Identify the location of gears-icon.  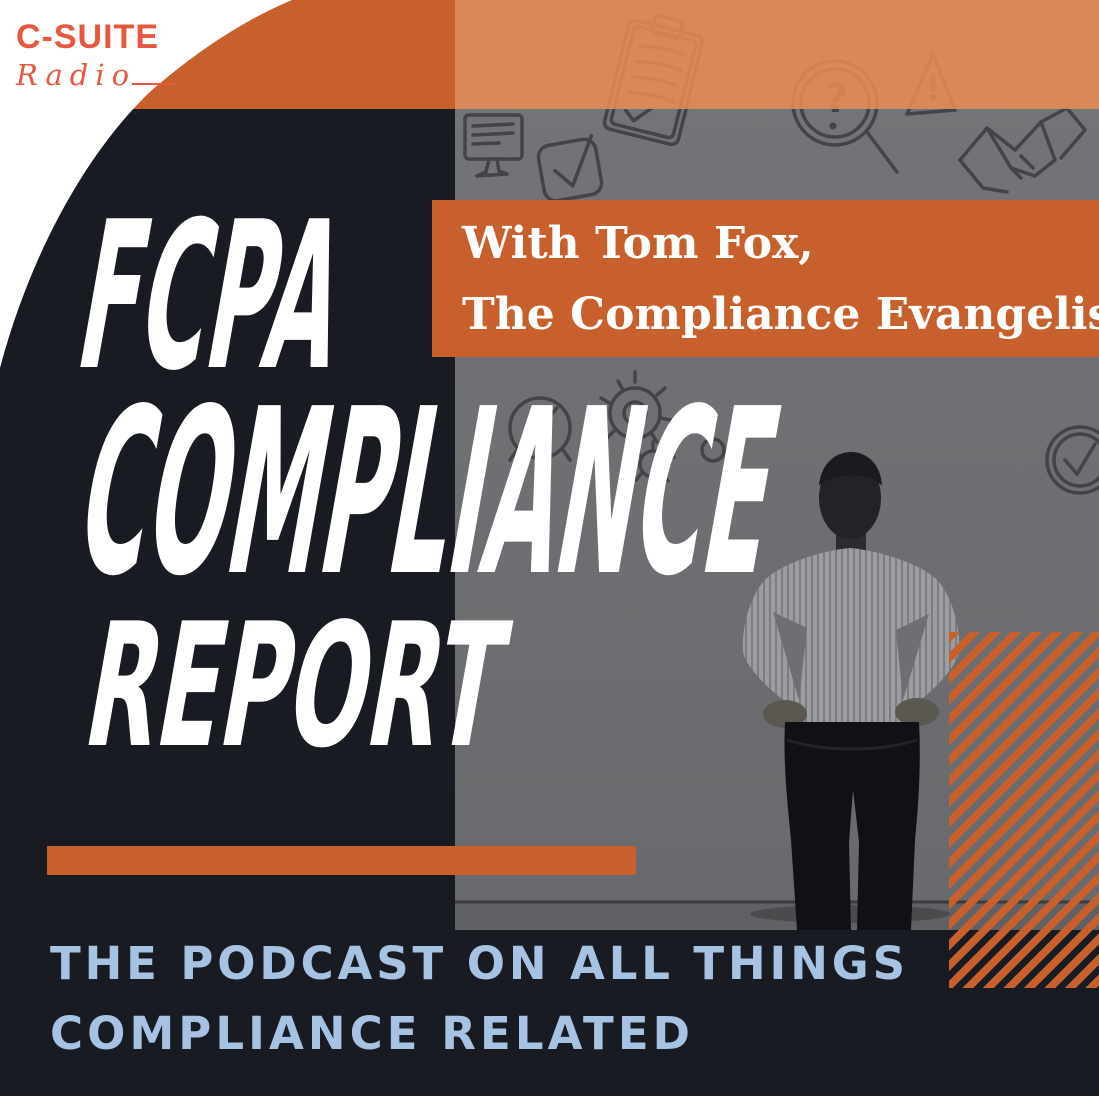
(662, 426).